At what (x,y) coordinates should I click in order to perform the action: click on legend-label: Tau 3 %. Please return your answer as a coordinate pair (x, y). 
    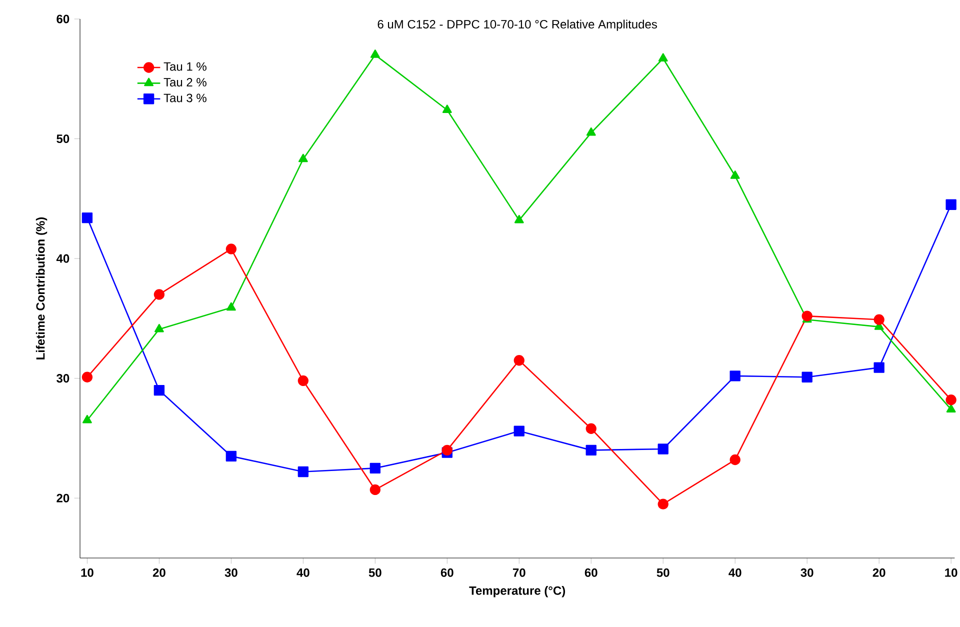
    Looking at the image, I should click on (185, 98).